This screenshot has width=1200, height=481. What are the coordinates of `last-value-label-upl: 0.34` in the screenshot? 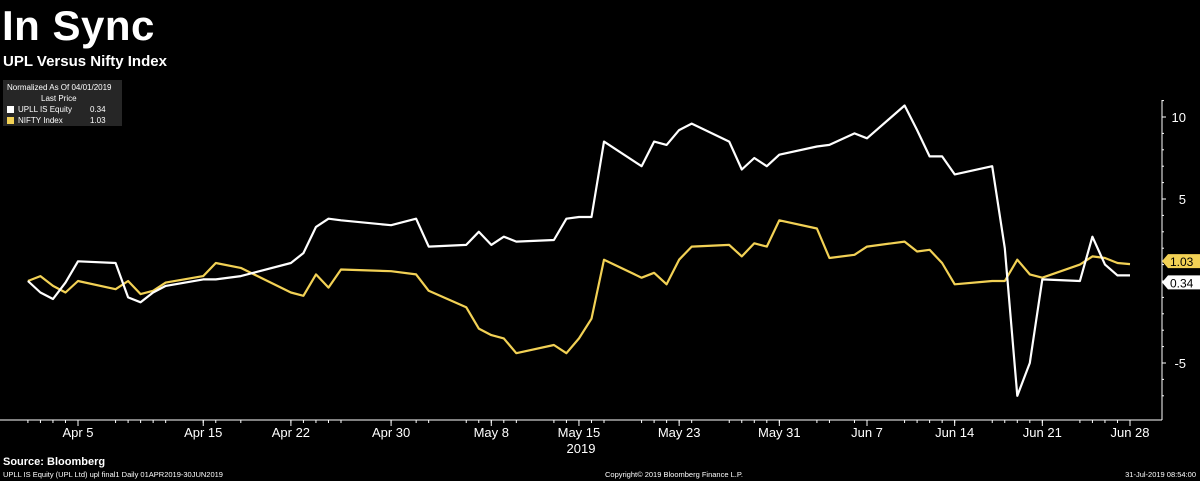 It's located at (1182, 283).